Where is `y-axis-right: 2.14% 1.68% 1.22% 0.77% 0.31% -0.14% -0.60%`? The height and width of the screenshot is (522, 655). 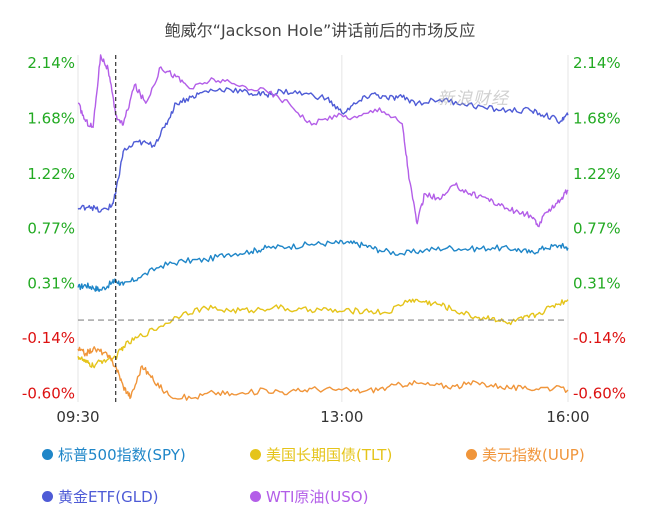
y-axis-right: 2.14% 1.68% 1.22% 0.77% 0.31% -0.14% -0.60% is located at coordinates (599, 228).